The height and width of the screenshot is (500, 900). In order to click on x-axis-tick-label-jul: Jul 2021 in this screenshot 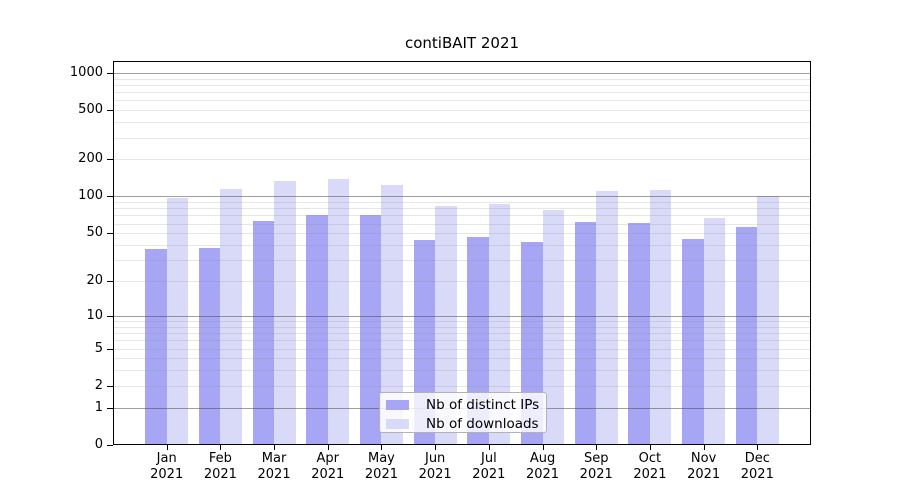, I will do `click(489, 467)`.